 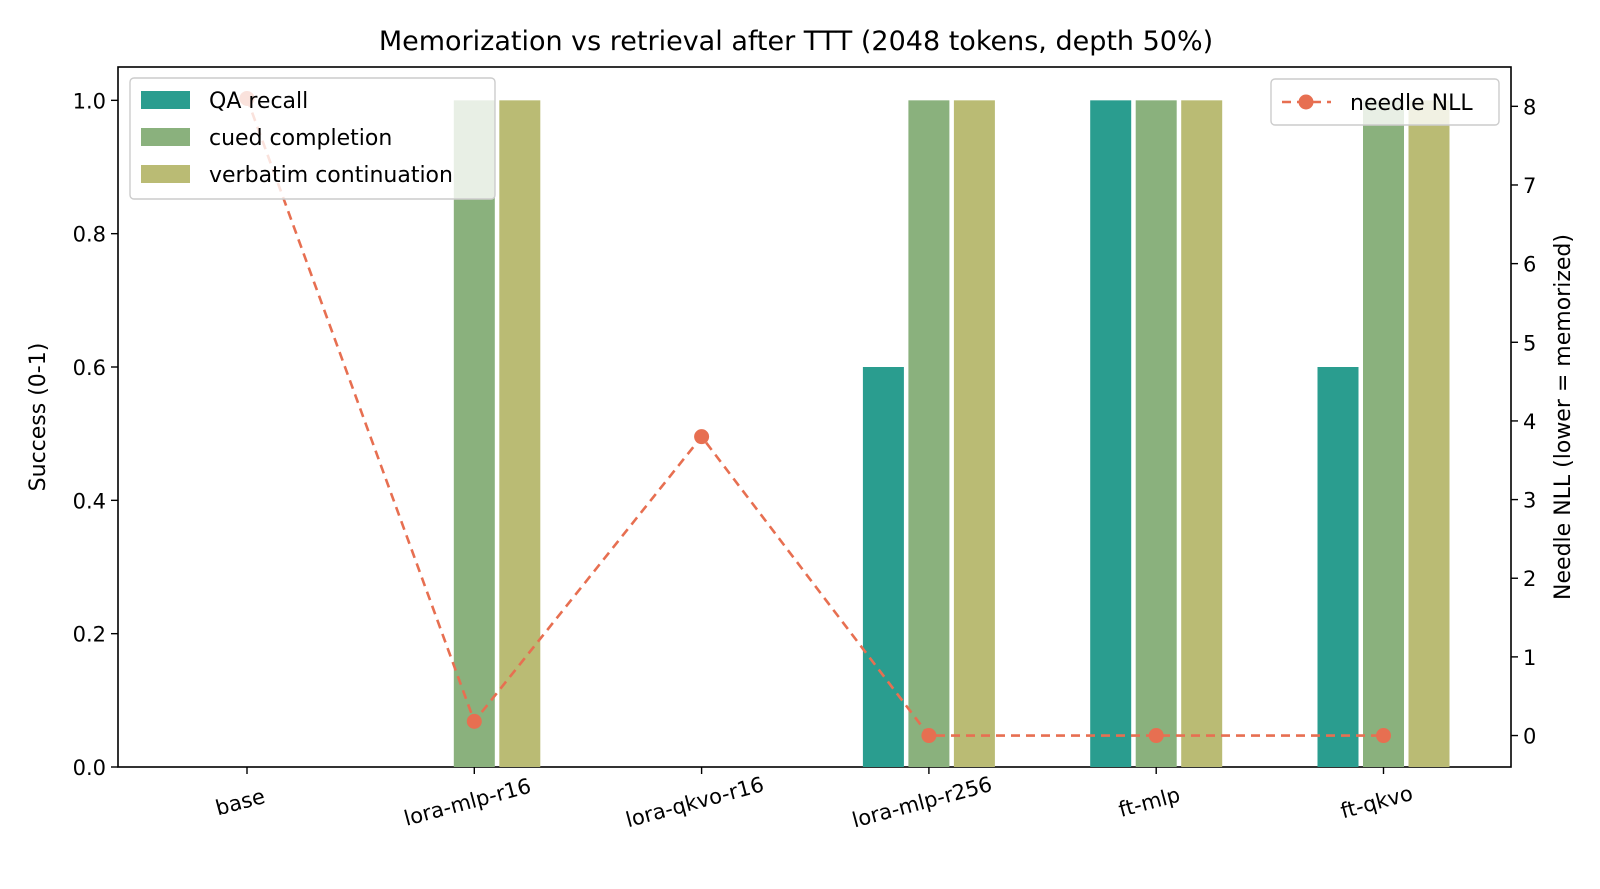 I want to click on y-tick-label: 0.2, so click(x=89, y=635).